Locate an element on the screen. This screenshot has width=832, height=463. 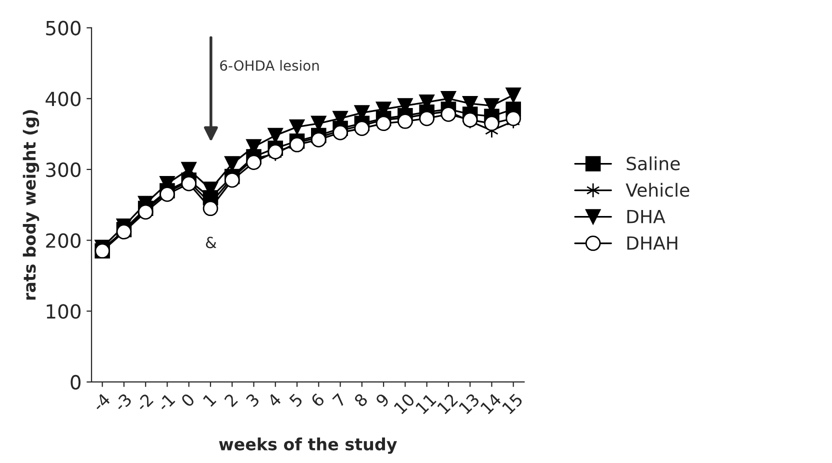
annotation: 6-OHDA lesion is located at coordinates (269, 65).